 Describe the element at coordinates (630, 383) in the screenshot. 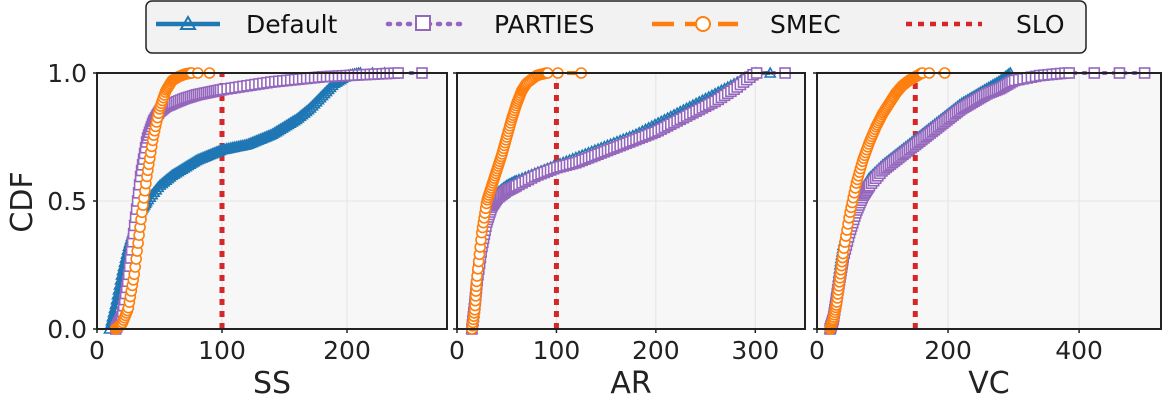

I see `x-axis-label: AR` at that location.